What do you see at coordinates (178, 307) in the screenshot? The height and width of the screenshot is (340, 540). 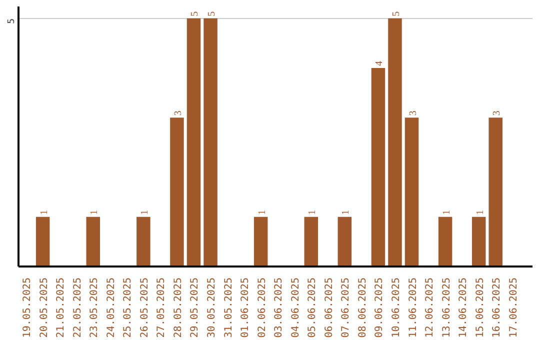 I see `x-tick-label: 28.05.2025` at bounding box center [178, 307].